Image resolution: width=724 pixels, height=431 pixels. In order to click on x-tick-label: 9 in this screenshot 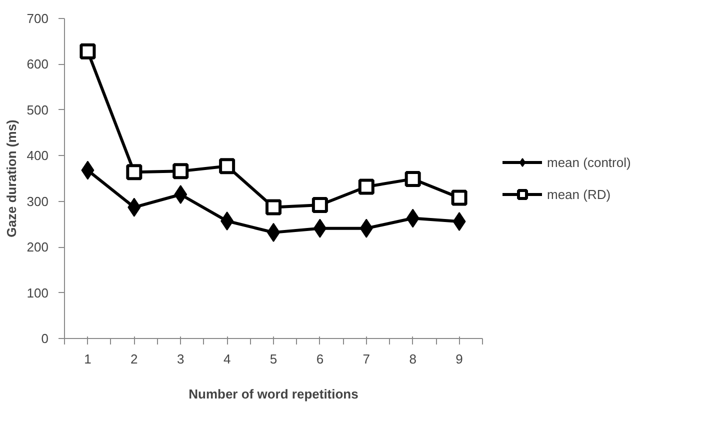, I will do `click(459, 359)`.